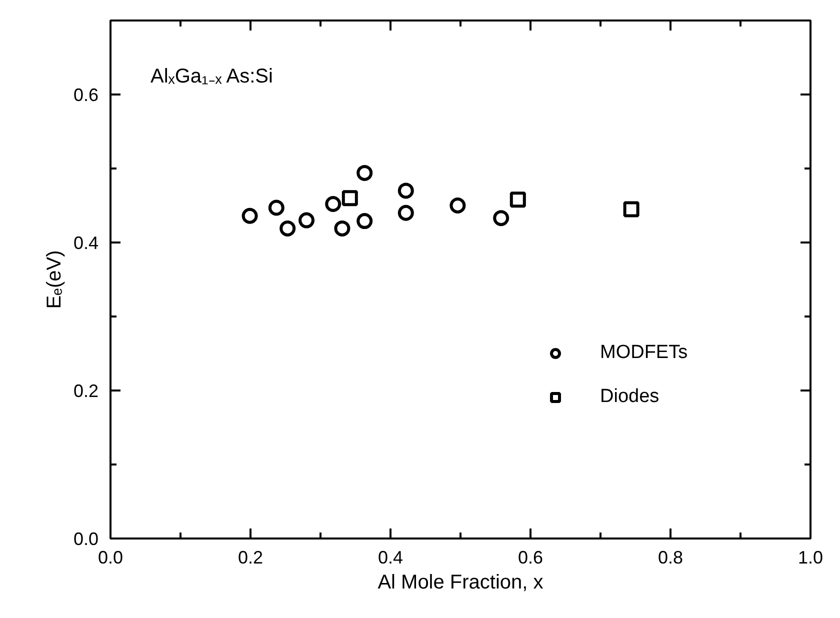  I want to click on y-tick-label: 0.6, so click(86, 95).